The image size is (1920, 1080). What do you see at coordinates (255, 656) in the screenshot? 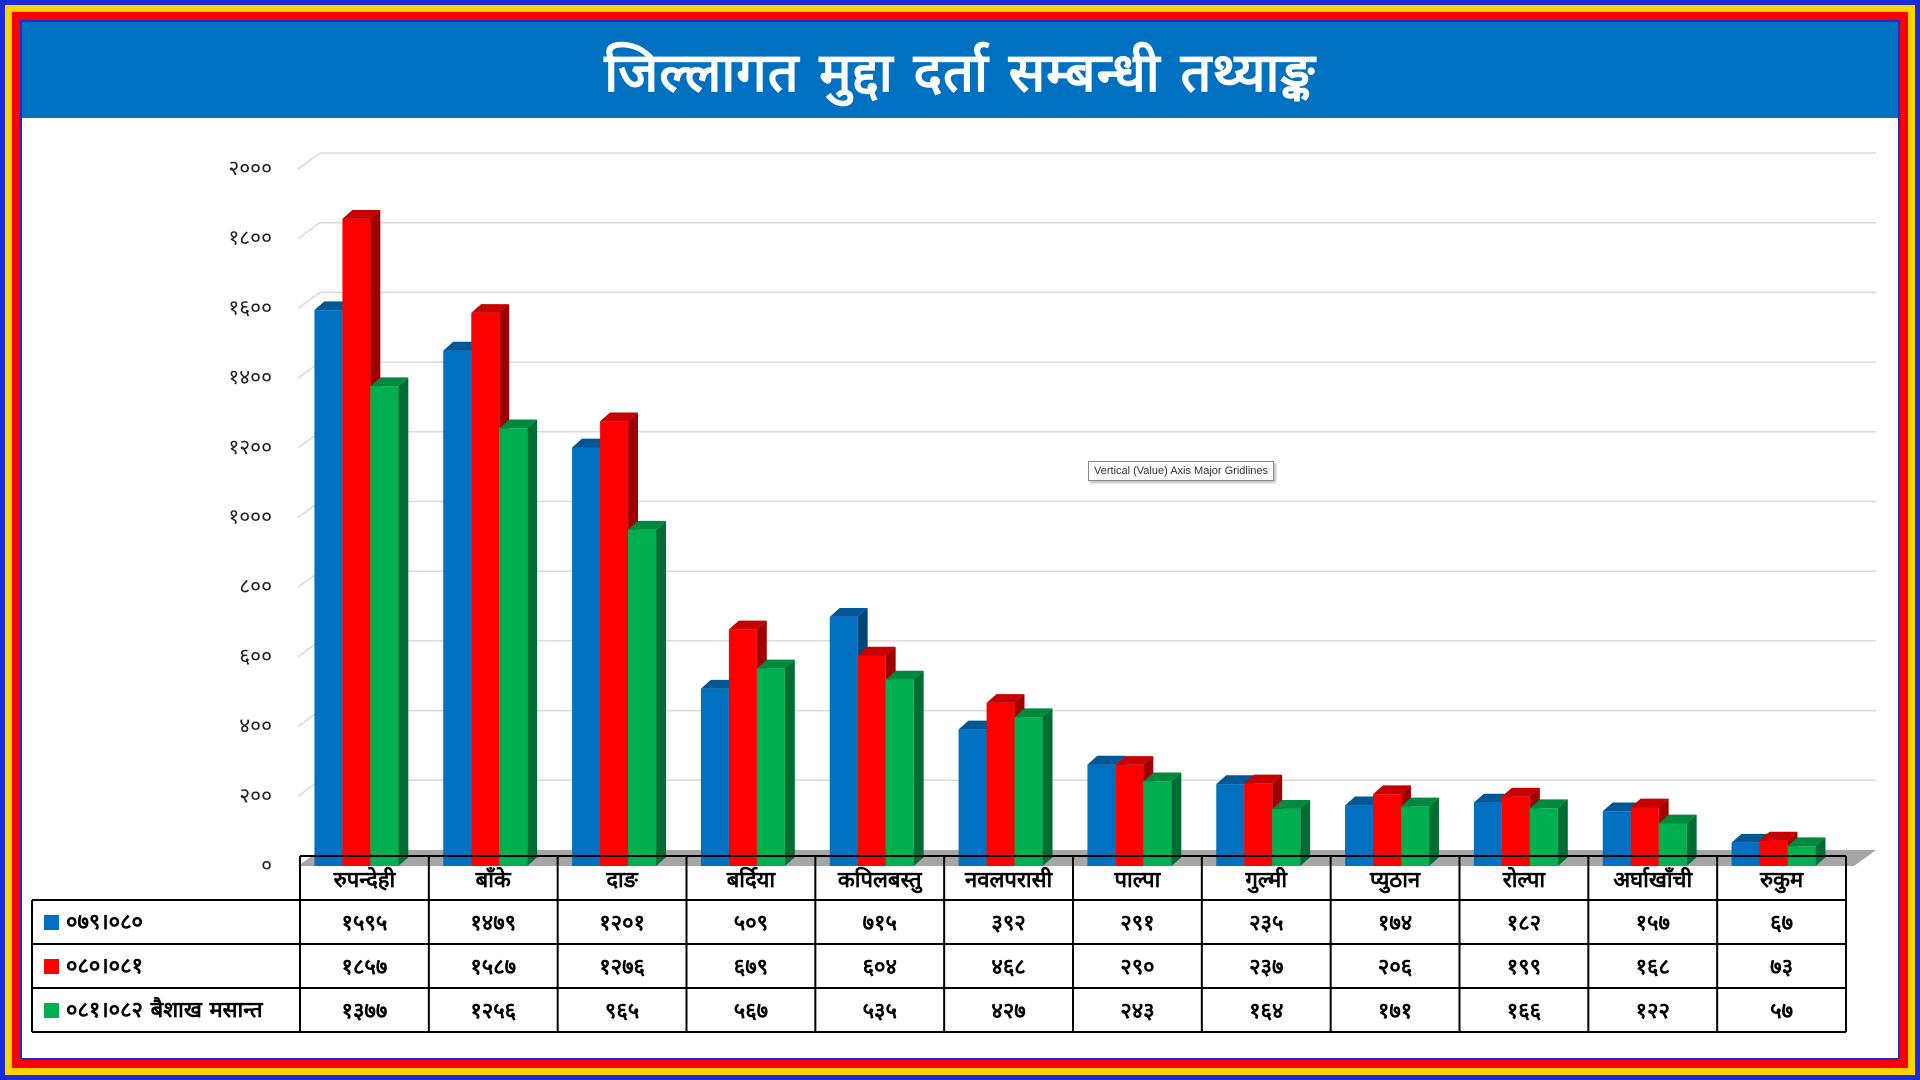
I see `y-tick-label: ६००` at bounding box center [255, 656].